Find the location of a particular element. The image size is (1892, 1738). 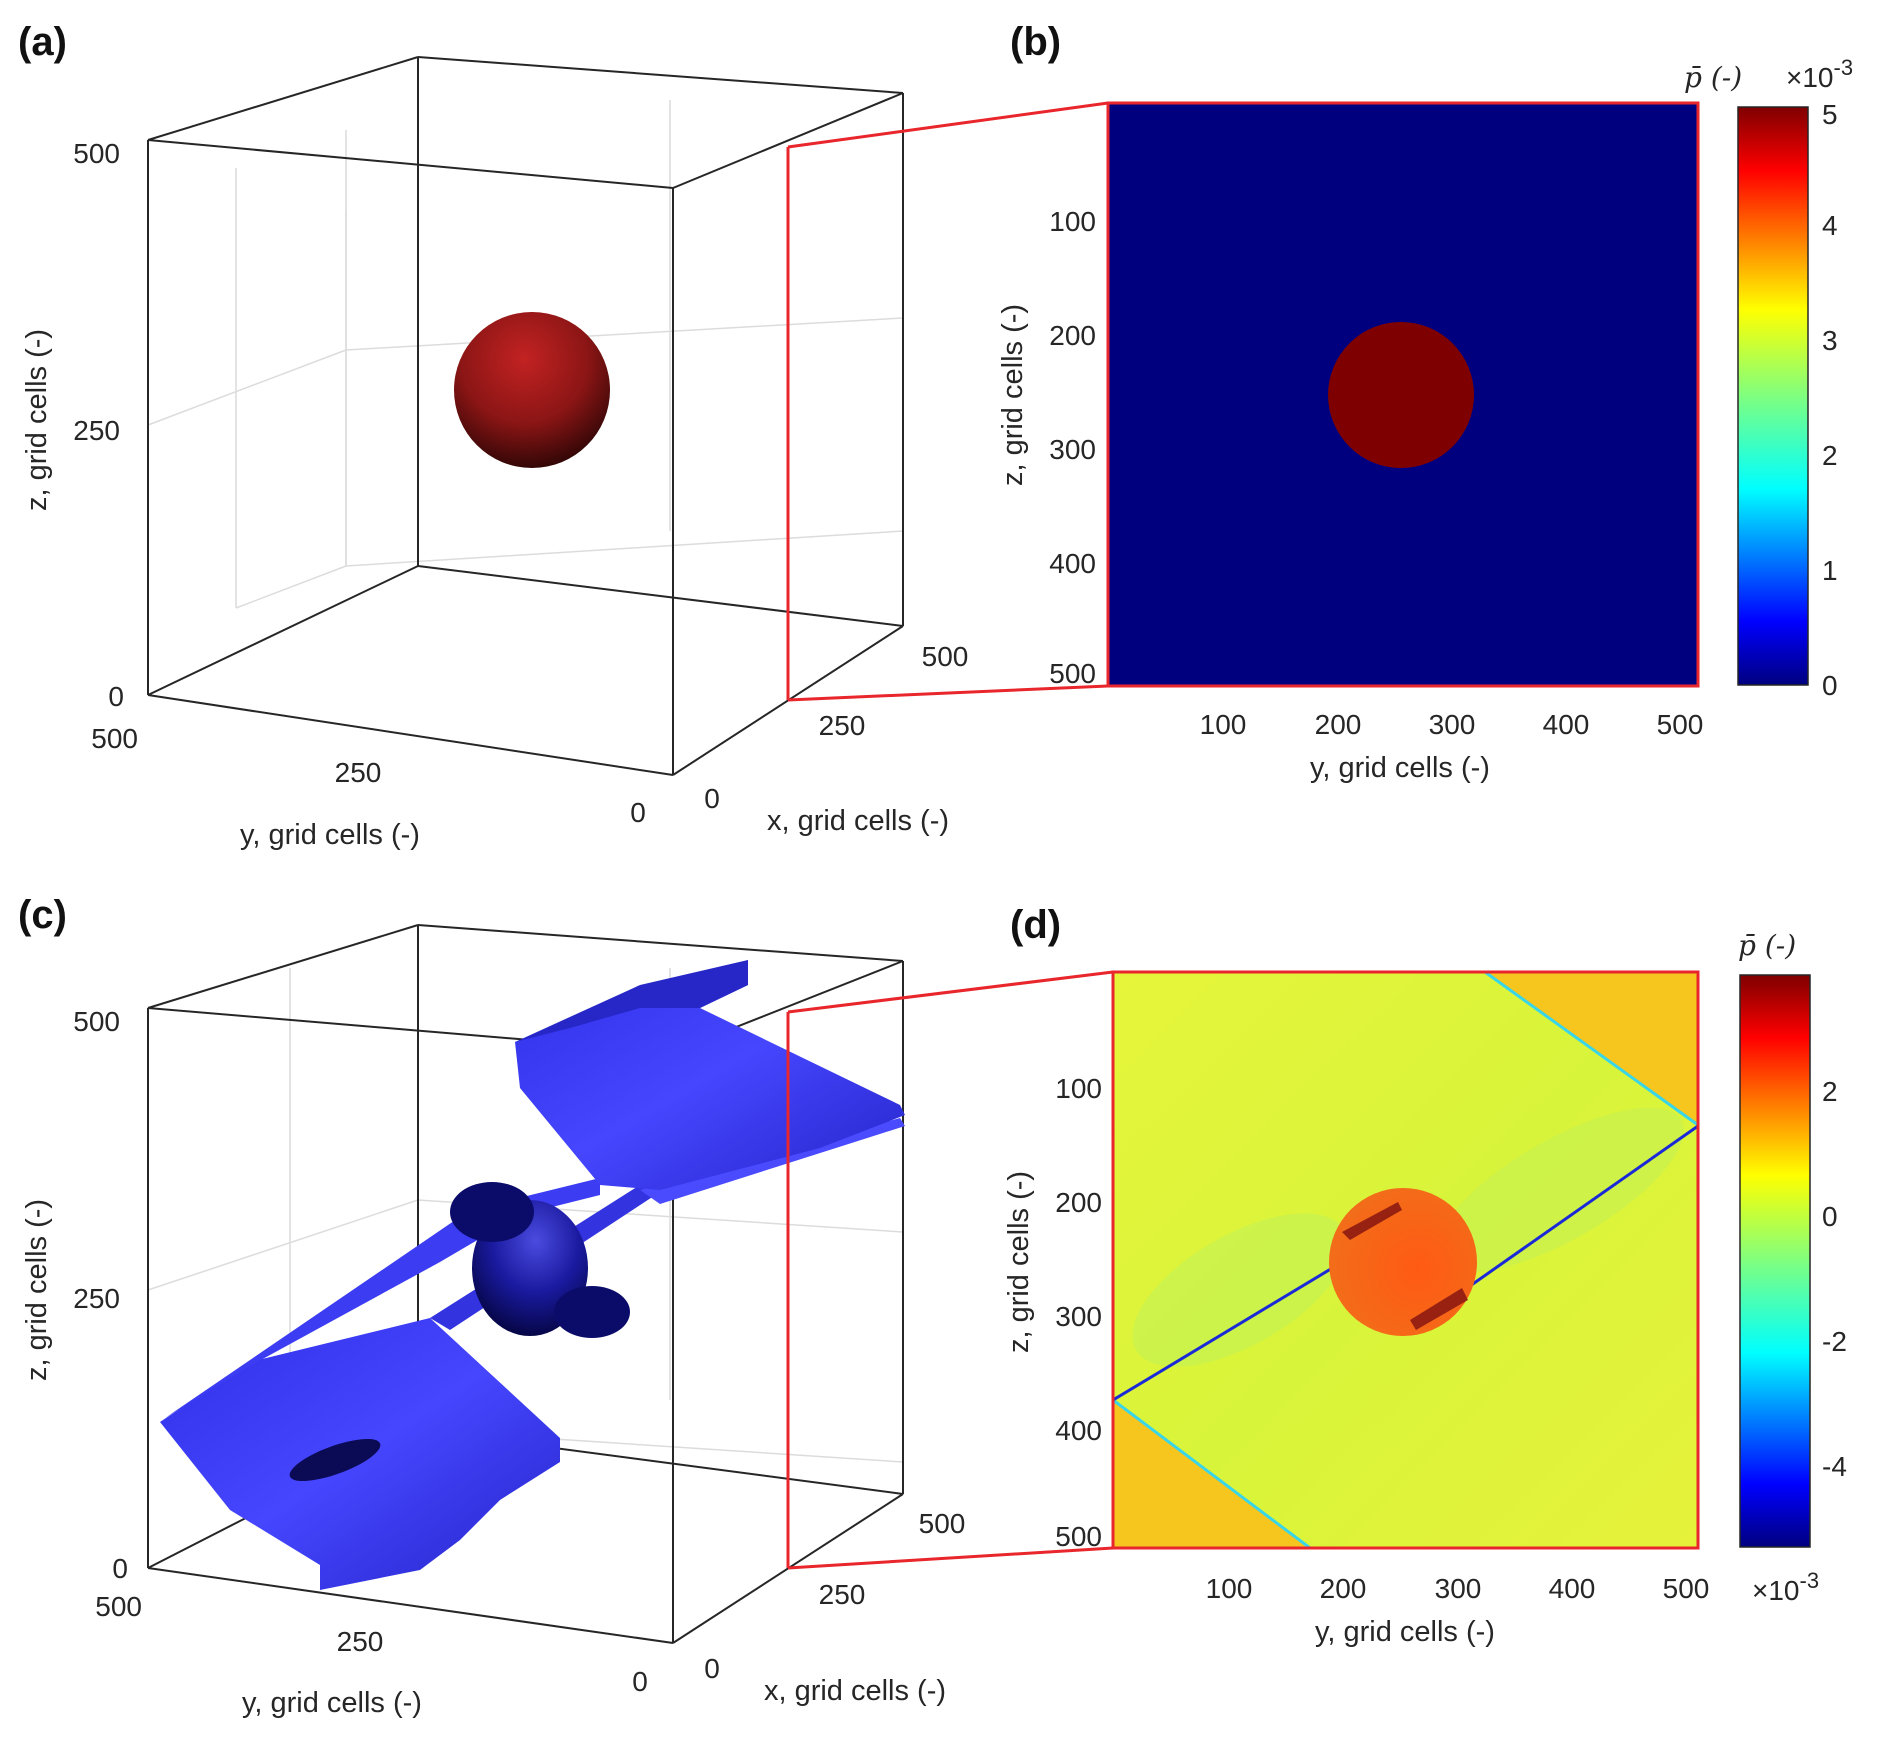

panel-d-heatmap is located at coordinates (1405, 1260).